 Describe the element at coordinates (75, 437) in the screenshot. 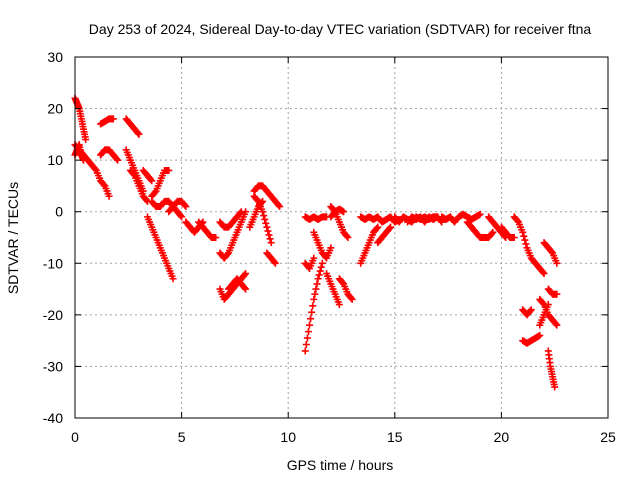

I see `x-tick-label: 0` at that location.